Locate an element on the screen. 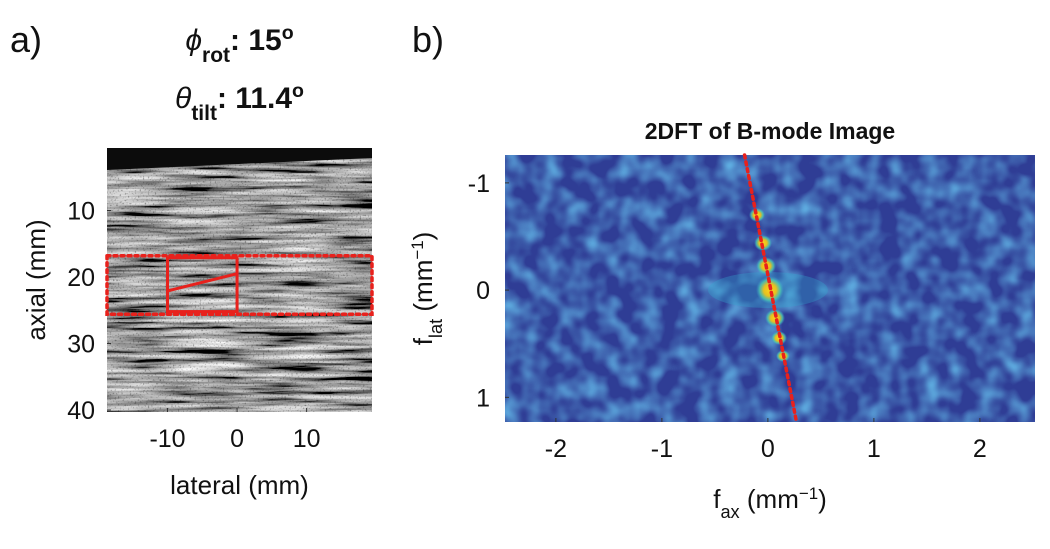  y-axis-label: axial (mm) is located at coordinates (36, 279).